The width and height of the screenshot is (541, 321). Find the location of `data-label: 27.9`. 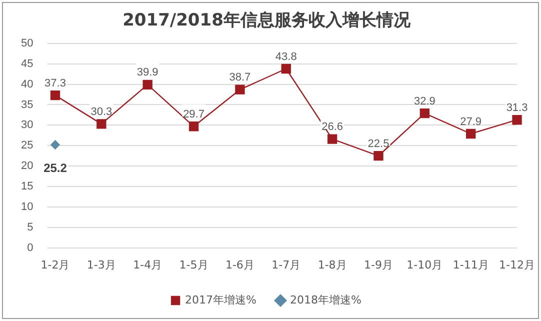

data-label: 27.9 is located at coordinates (471, 122).